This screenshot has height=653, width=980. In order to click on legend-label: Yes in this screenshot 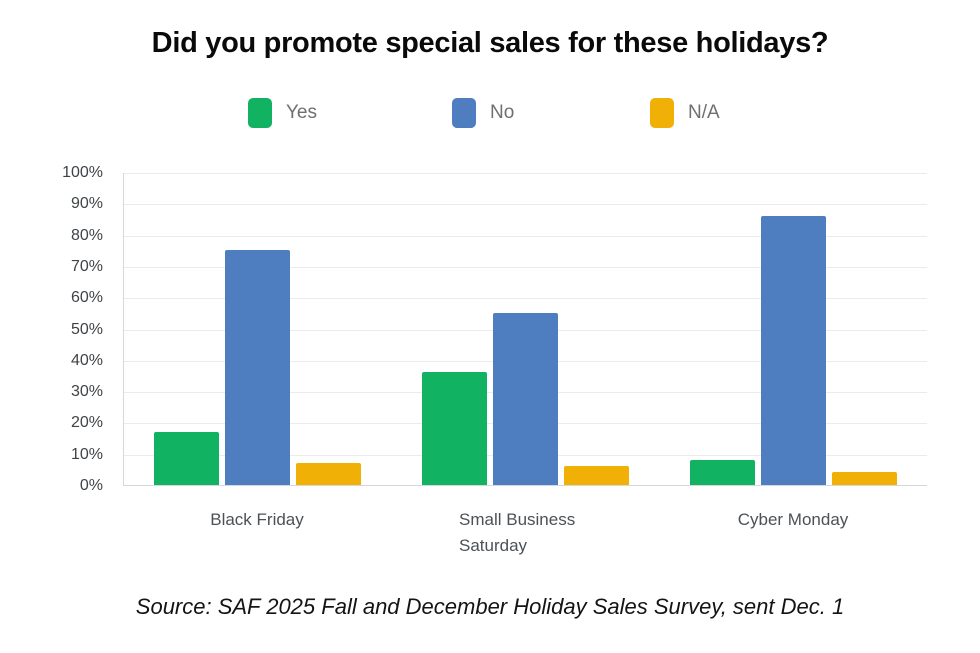, I will do `click(301, 112)`.